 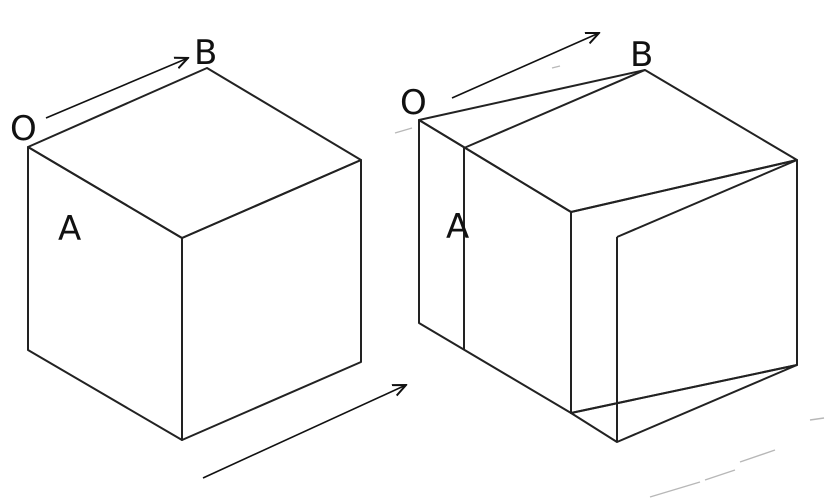 What do you see at coordinates (23, 129) in the screenshot?
I see `left-cube-label-o: O` at bounding box center [23, 129].